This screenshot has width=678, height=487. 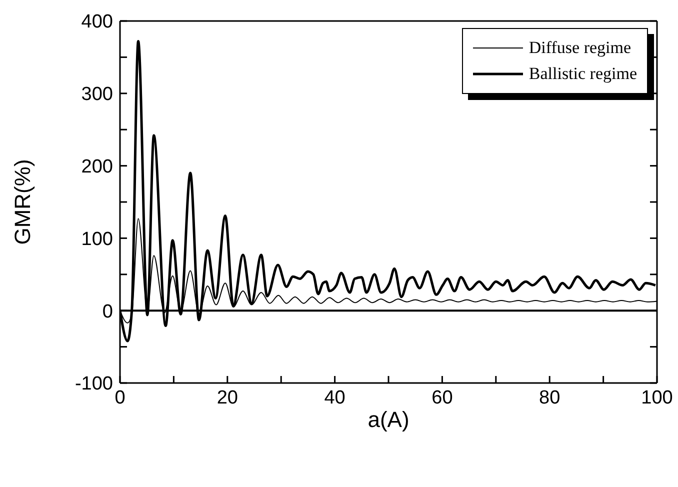 What do you see at coordinates (389, 419) in the screenshot?
I see `x-axis-title: a(A)` at bounding box center [389, 419].